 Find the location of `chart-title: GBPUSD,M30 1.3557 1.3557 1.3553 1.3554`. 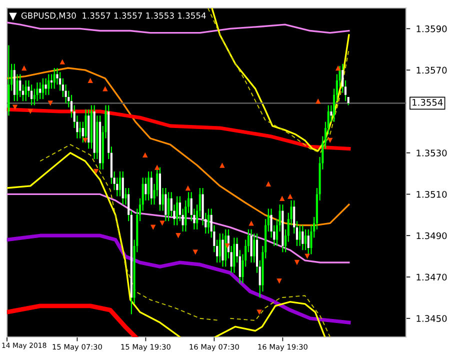

chart-title: GBPUSD,M30 1.3557 1.3557 1.3553 1.3554 is located at coordinates (113, 16).